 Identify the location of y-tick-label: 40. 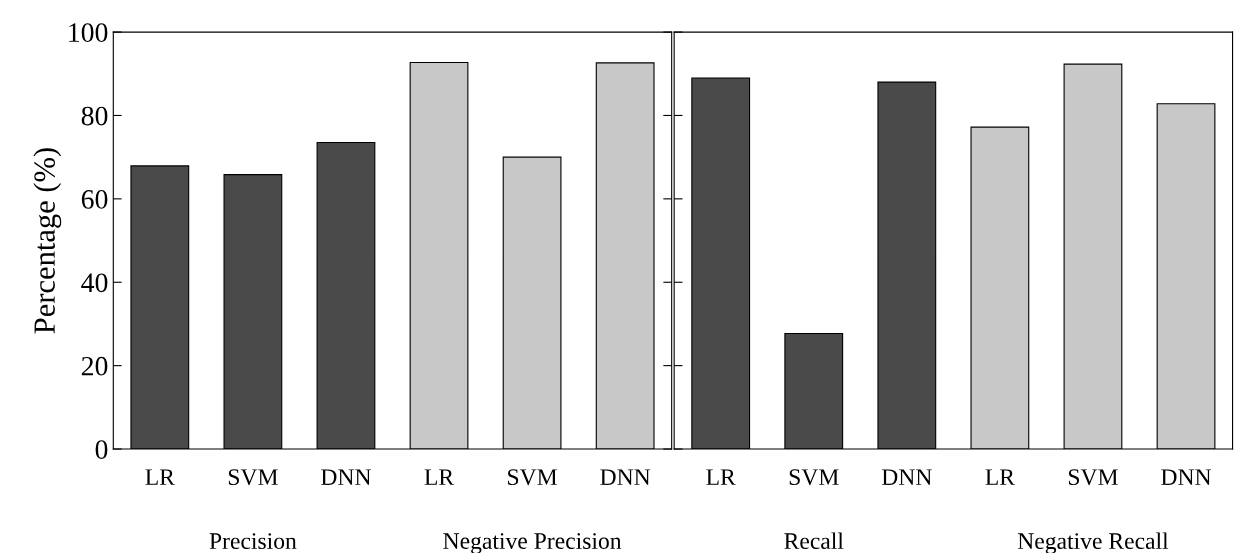
(94, 283).